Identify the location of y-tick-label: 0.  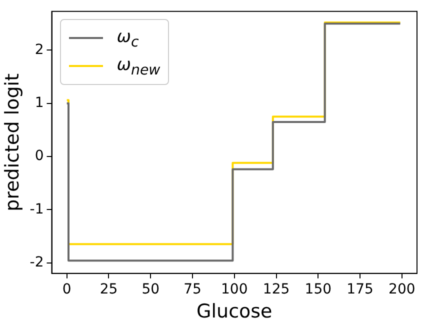
(39, 156).